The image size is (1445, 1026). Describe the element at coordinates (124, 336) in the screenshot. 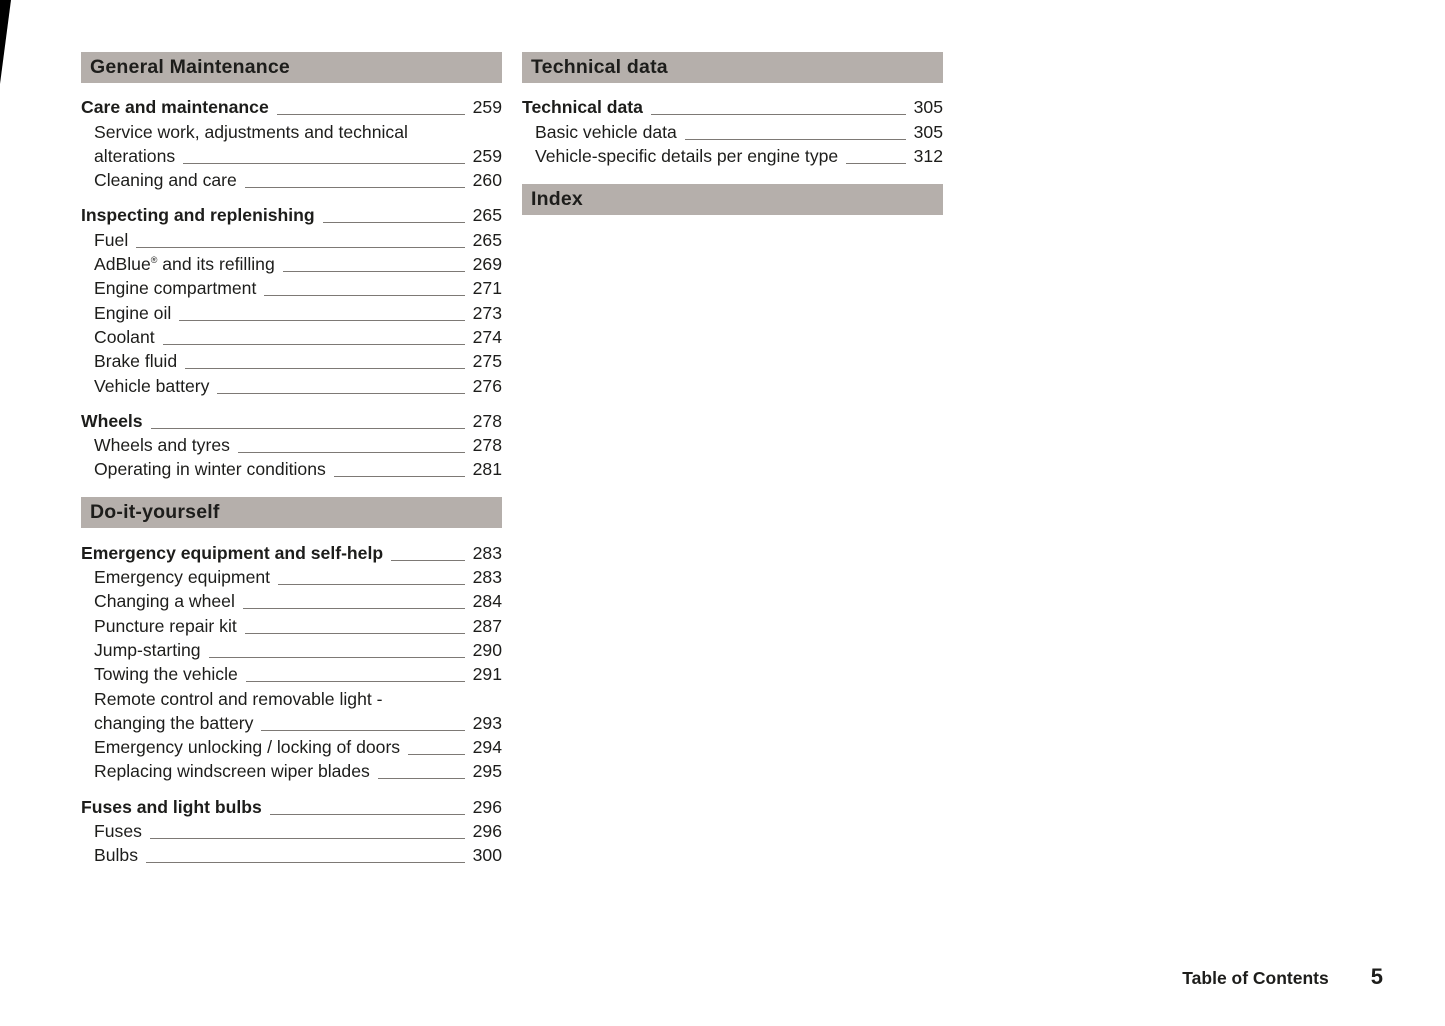

I see `toc-entry-label: Coolant` at that location.